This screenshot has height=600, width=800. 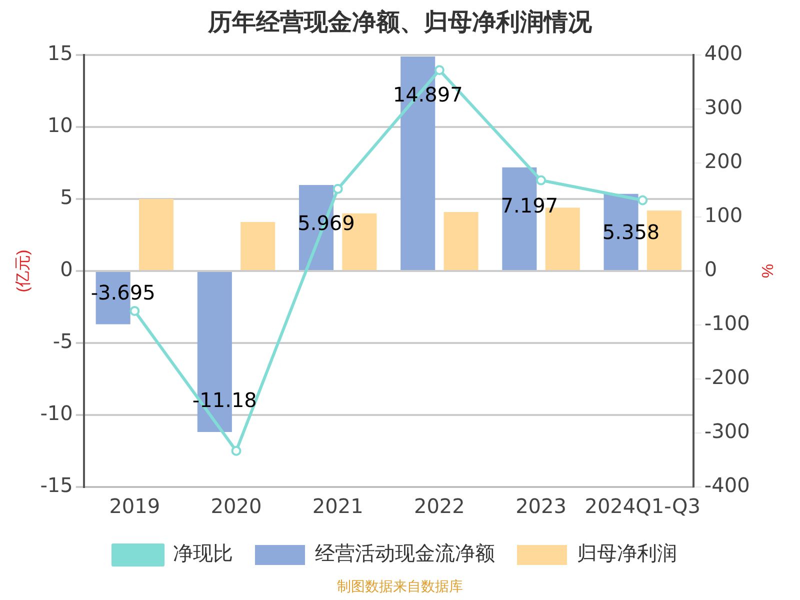 What do you see at coordinates (405, 553) in the screenshot?
I see `legend-label: 经营活动现金流净额` at bounding box center [405, 553].